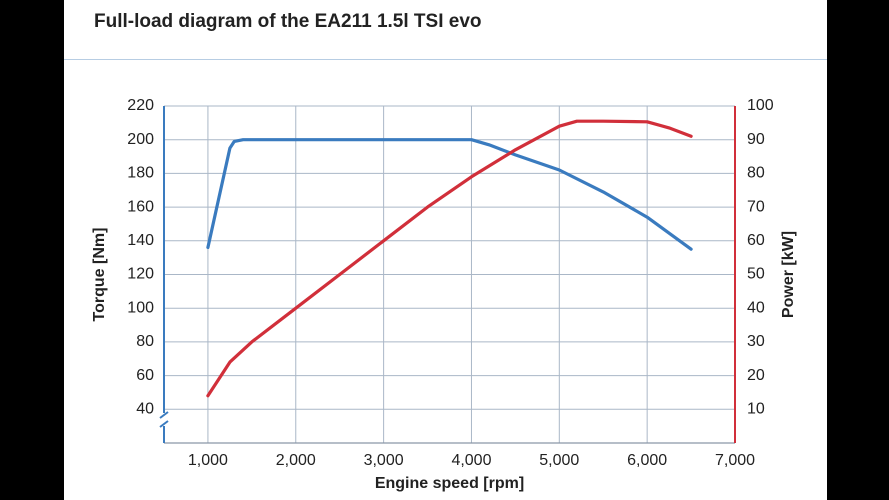 Image resolution: width=889 pixels, height=500 pixels. What do you see at coordinates (756, 409) in the screenshot?
I see `y2-tick-label: 10` at bounding box center [756, 409].